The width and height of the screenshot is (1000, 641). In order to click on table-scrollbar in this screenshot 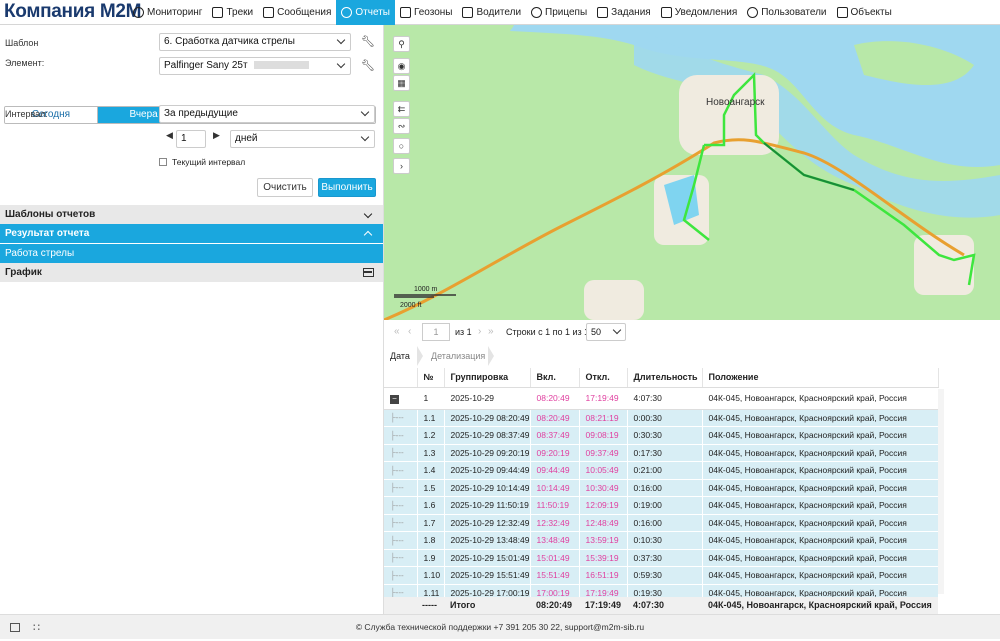, I will do `click(941, 491)`.